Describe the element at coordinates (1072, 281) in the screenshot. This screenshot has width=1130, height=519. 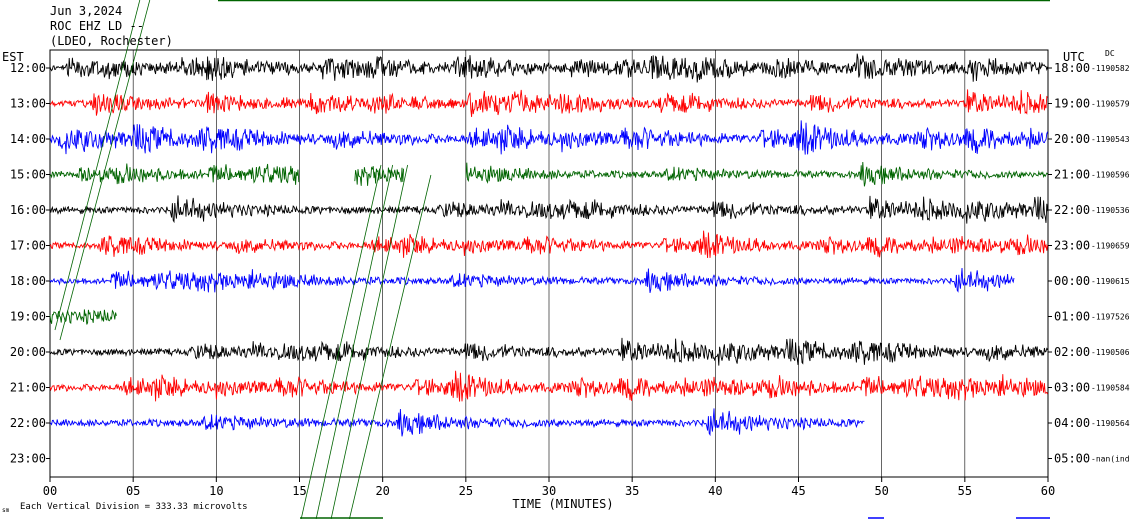
I see `row-time-label-utc: 00:00` at that location.